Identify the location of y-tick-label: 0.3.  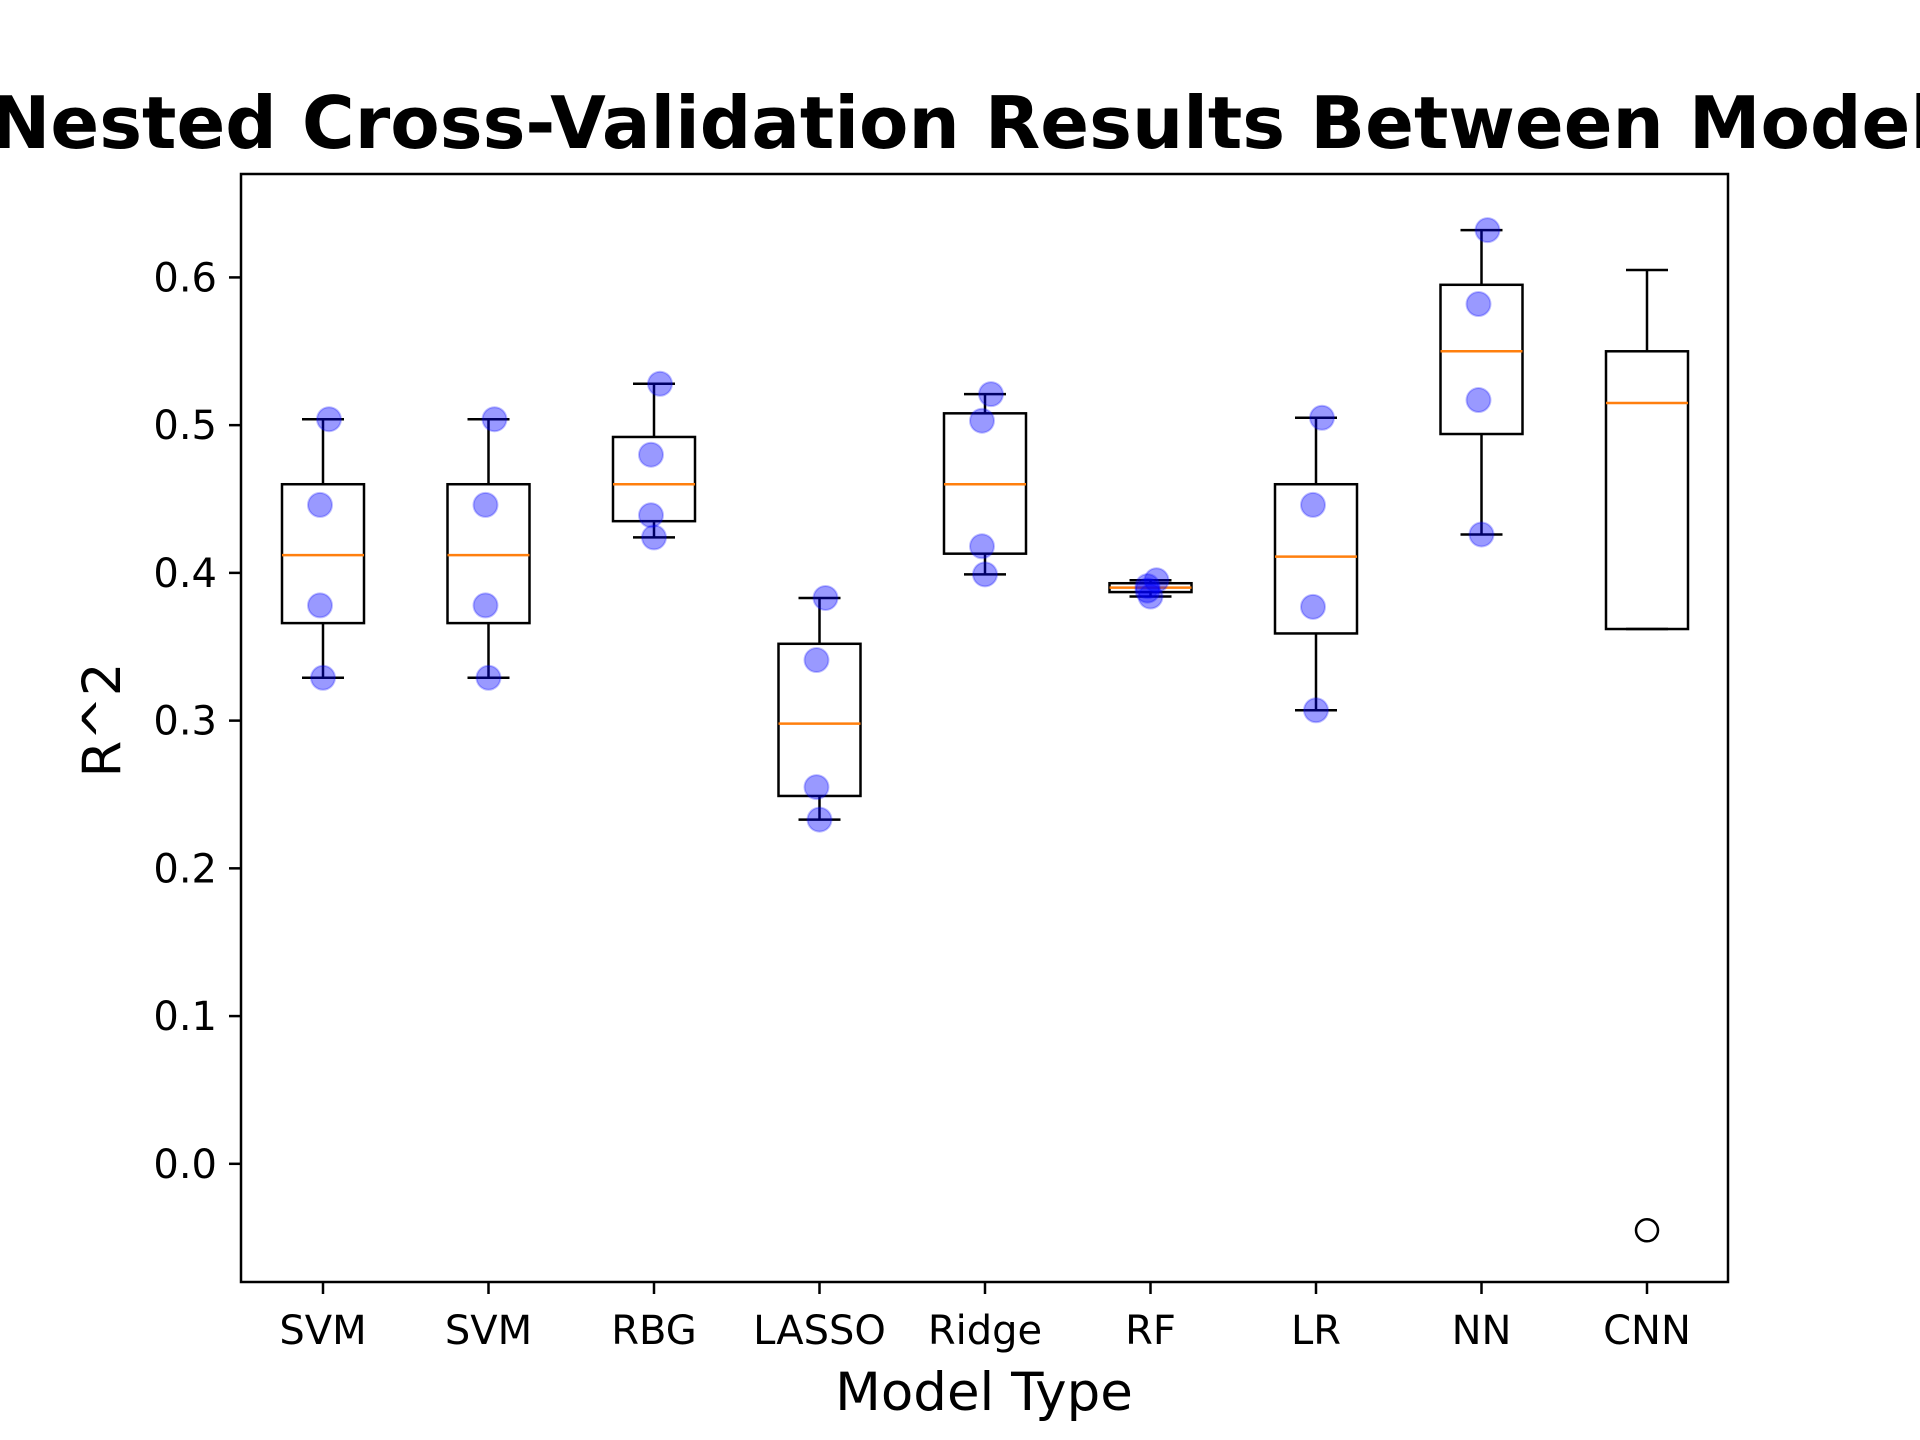
(185, 722).